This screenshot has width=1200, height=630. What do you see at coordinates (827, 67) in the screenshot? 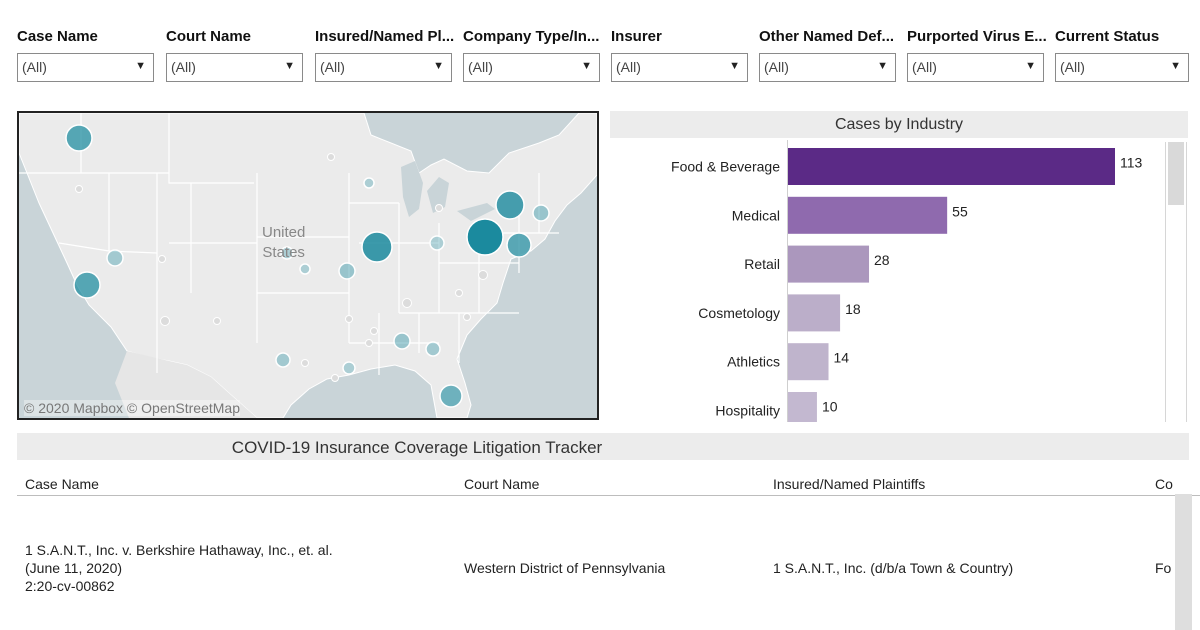
I see `other-defendants-dropdown: (All) ▼` at bounding box center [827, 67].